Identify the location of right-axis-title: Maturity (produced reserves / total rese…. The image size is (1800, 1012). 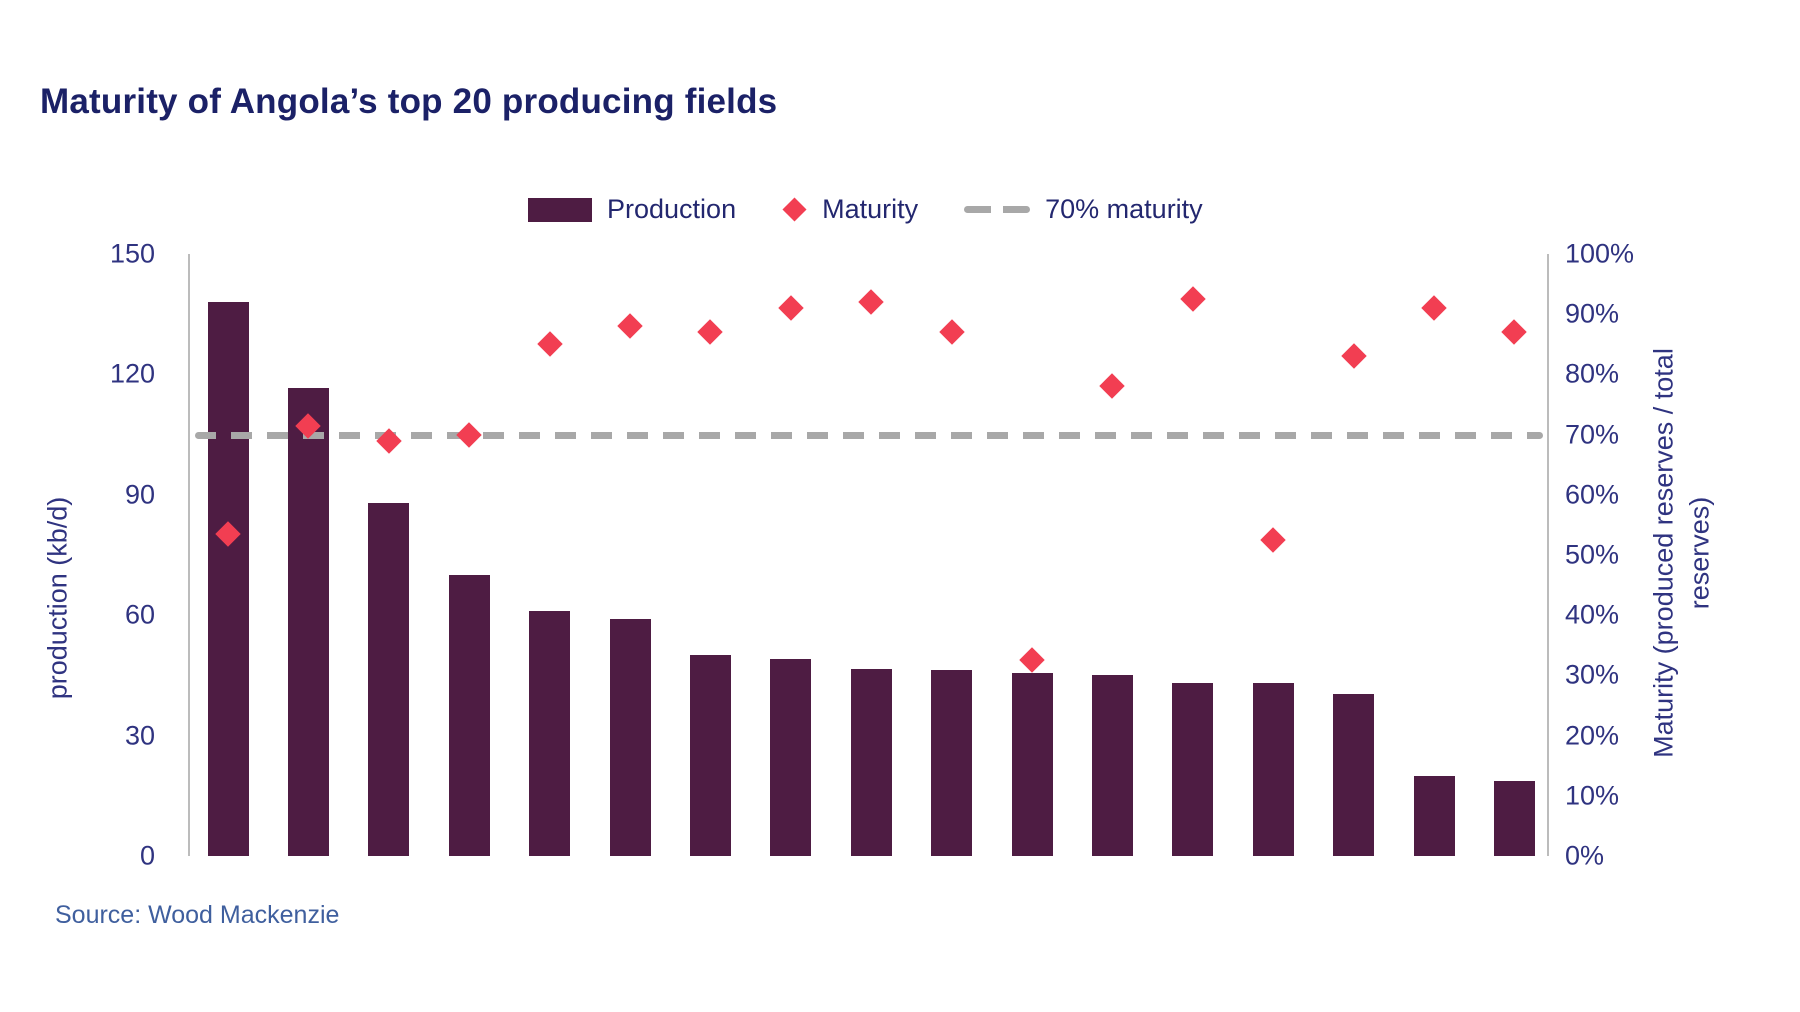
(1681, 553).